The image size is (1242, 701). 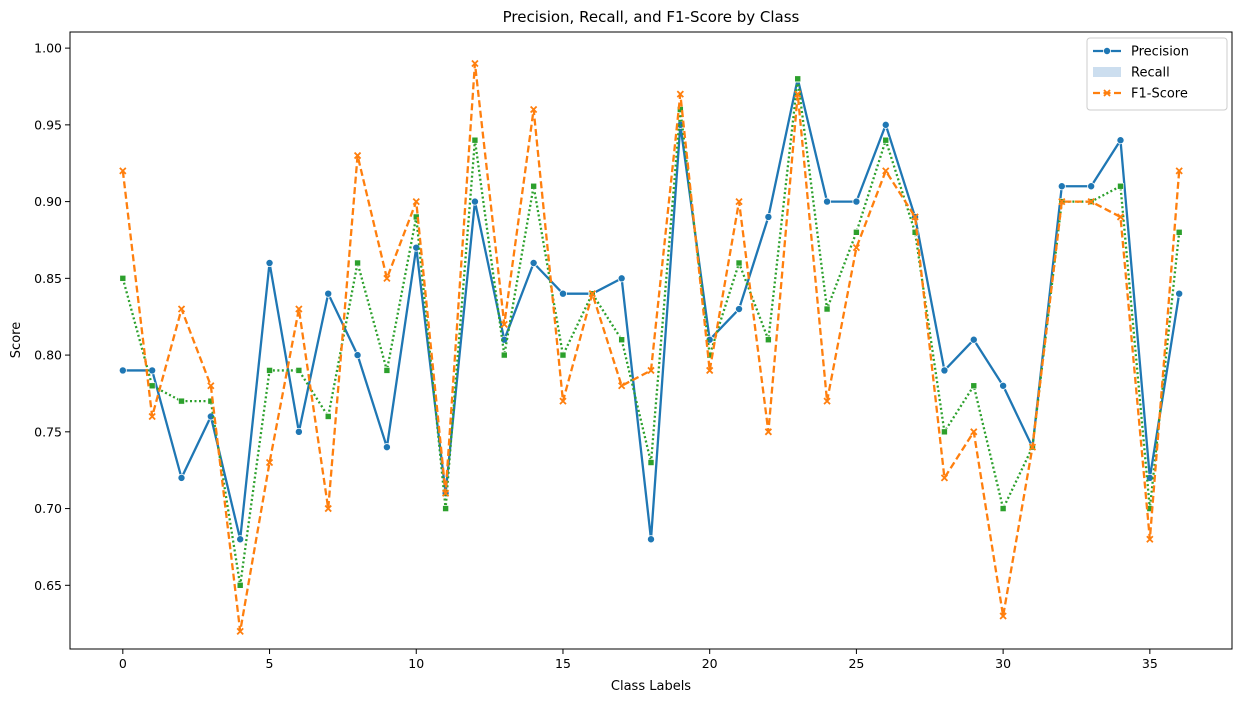 What do you see at coordinates (563, 663) in the screenshot?
I see `x-tick-label: 15` at bounding box center [563, 663].